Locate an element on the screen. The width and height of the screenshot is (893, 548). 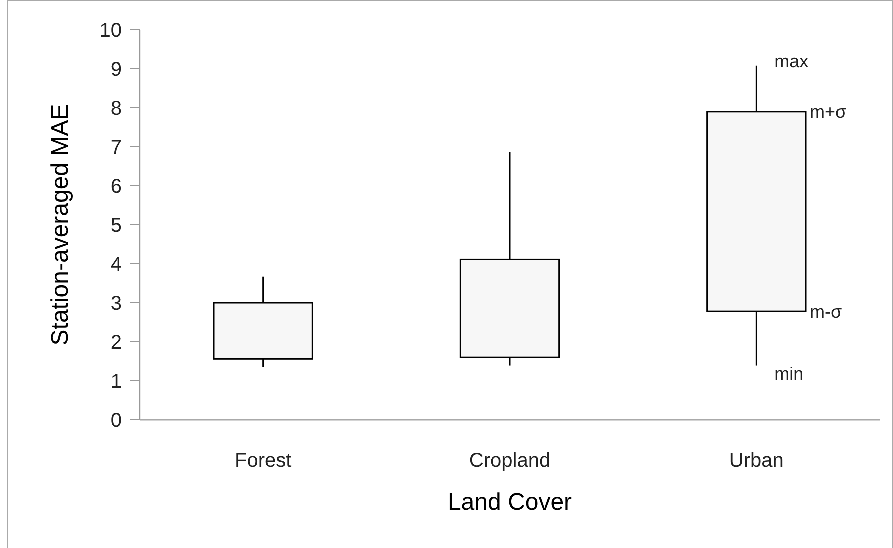
y-tick-label: 7 is located at coordinates (116, 148).